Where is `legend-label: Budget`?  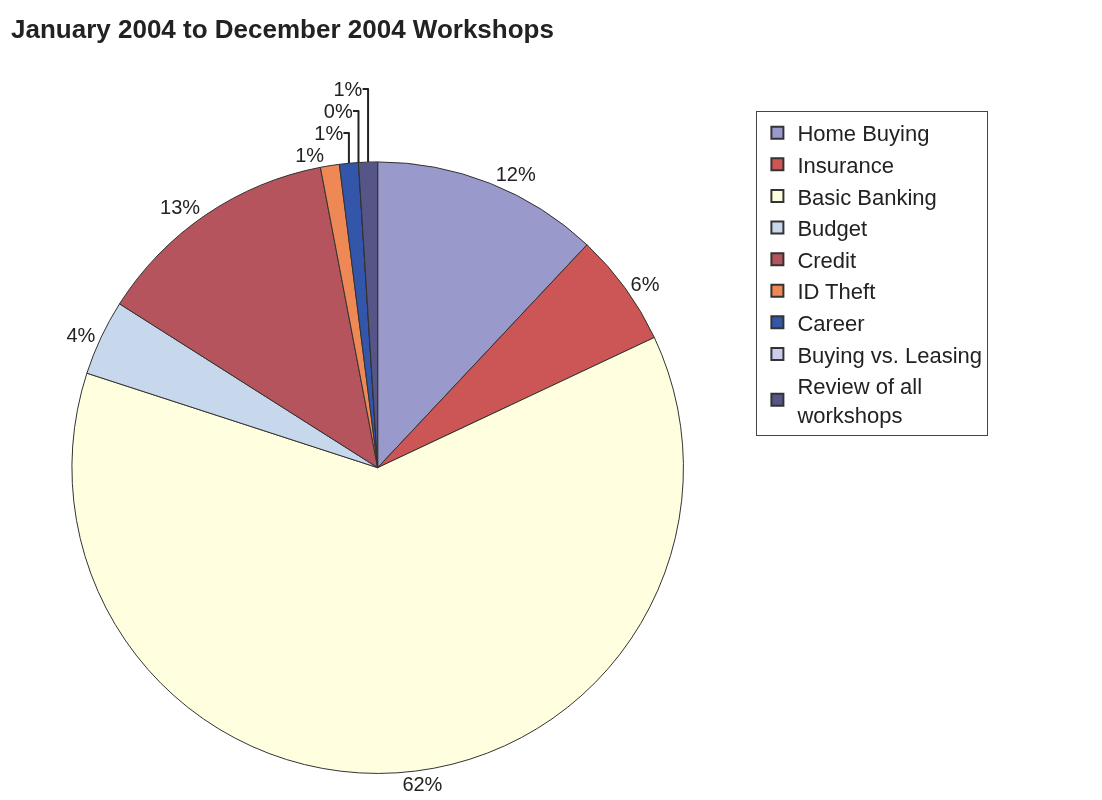 legend-label: Budget is located at coordinates (832, 229).